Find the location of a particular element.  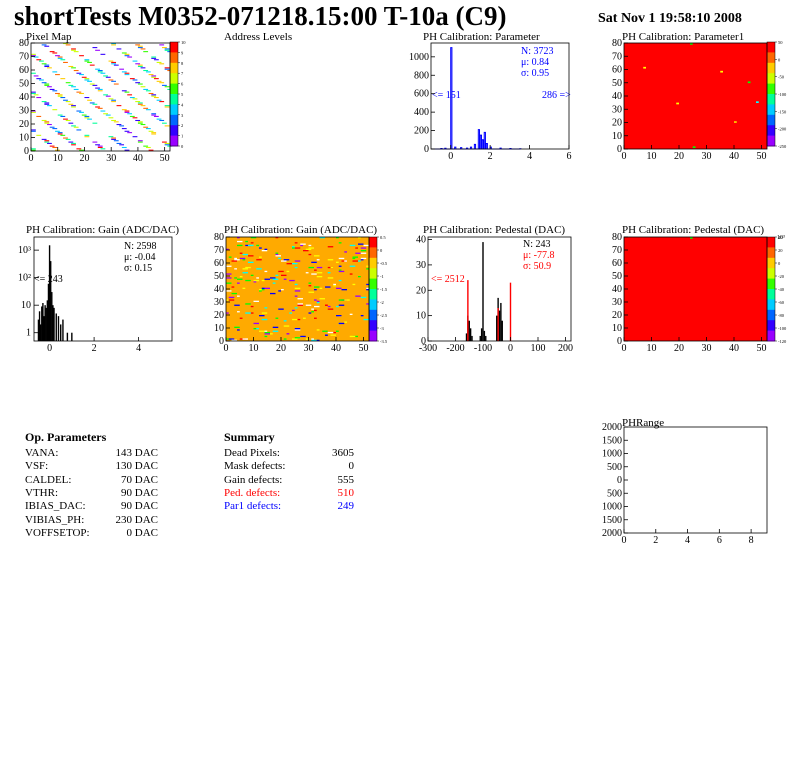

page-date: Sat Nov 1 19:58:10 2008 is located at coordinates (670, 18).